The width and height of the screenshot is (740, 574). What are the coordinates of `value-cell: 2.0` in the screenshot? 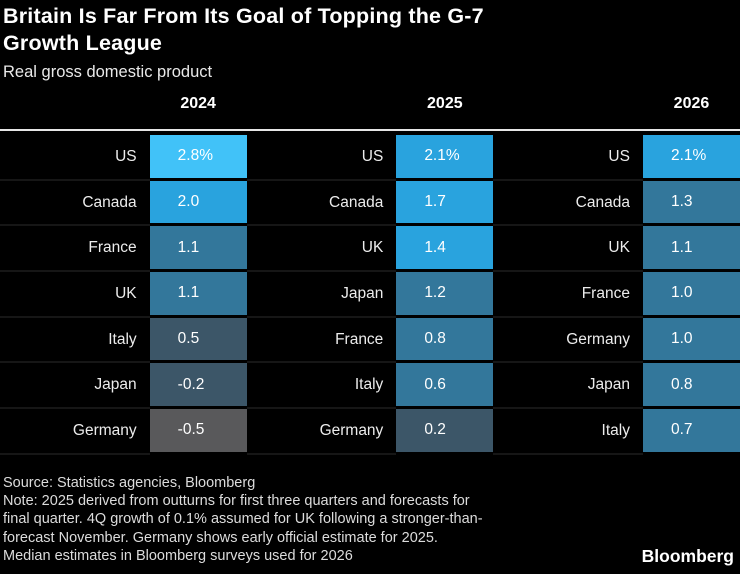 It's located at (198, 202).